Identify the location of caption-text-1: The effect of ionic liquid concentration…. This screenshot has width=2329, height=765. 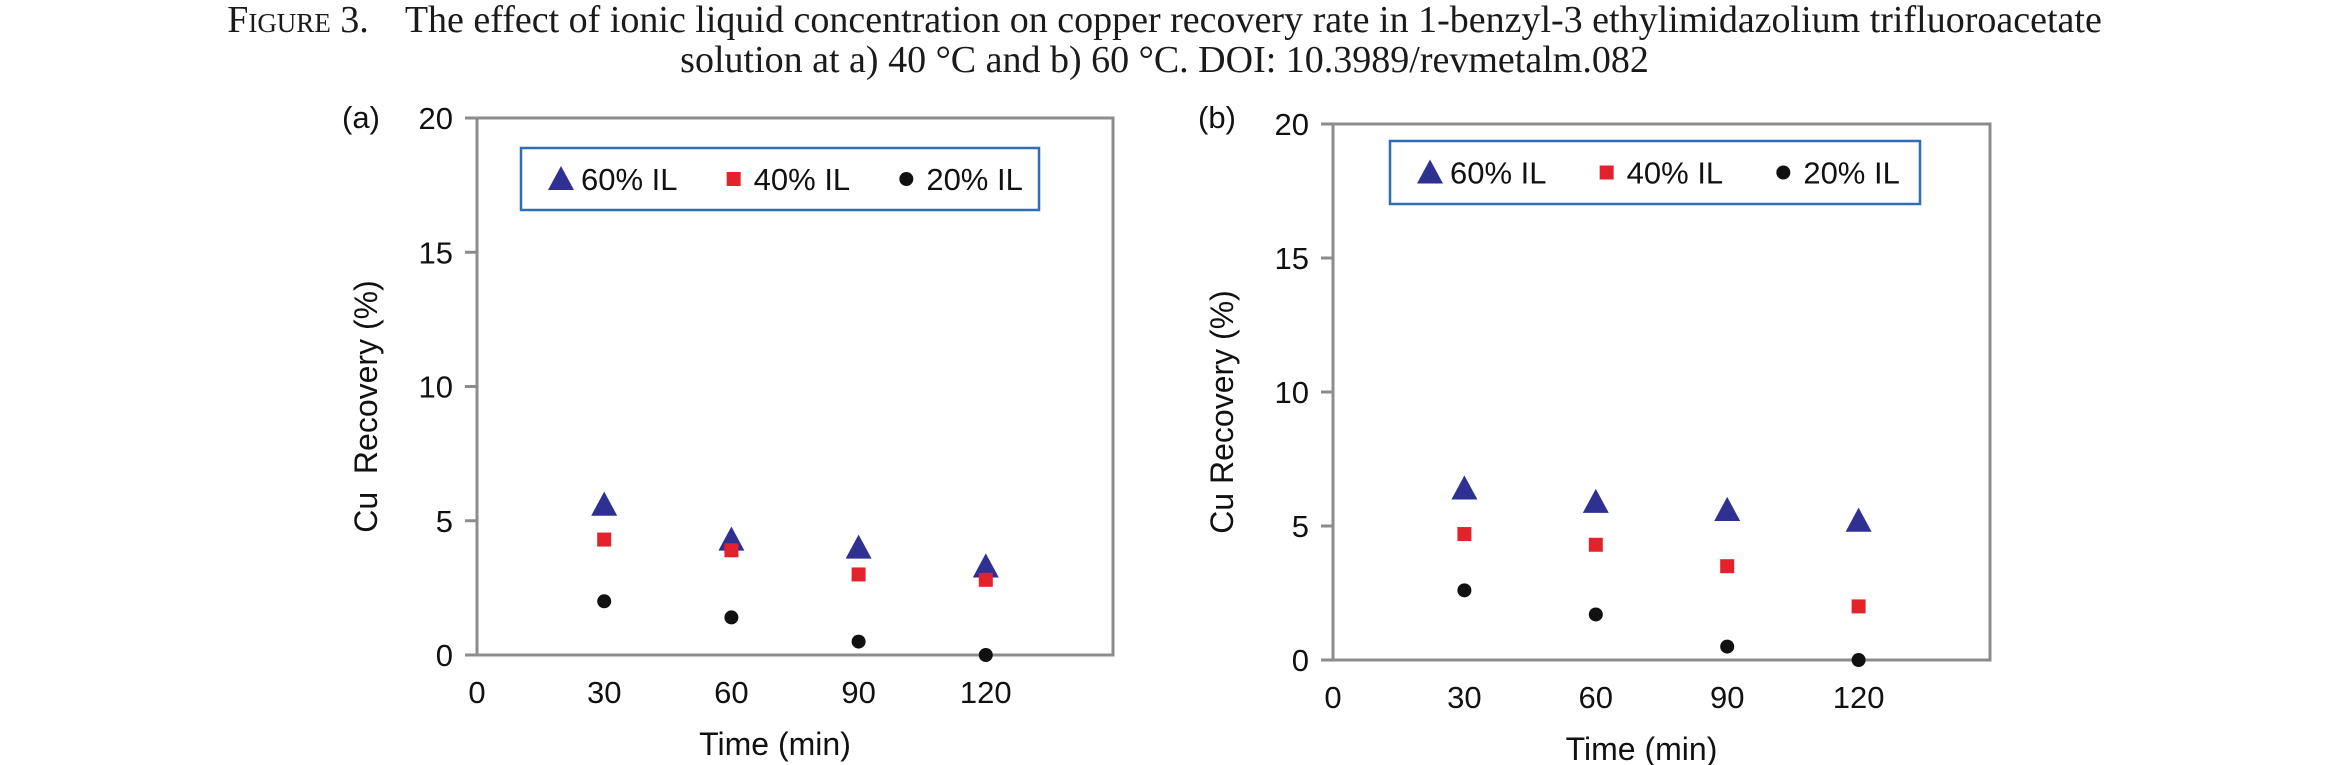
(1253, 20).